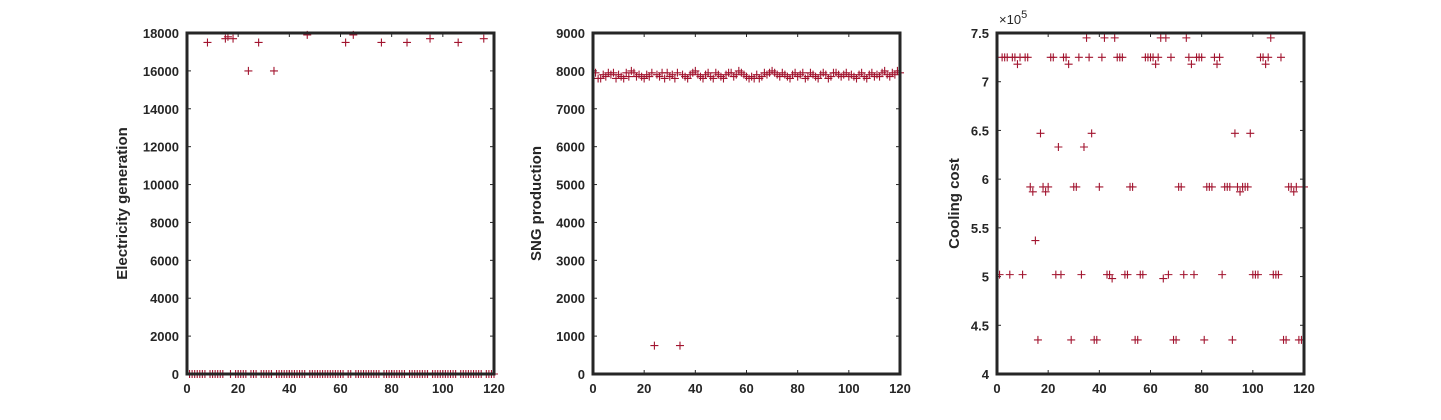 The width and height of the screenshot is (1441, 420). I want to click on y-tick-label: 9000, so click(570, 33).